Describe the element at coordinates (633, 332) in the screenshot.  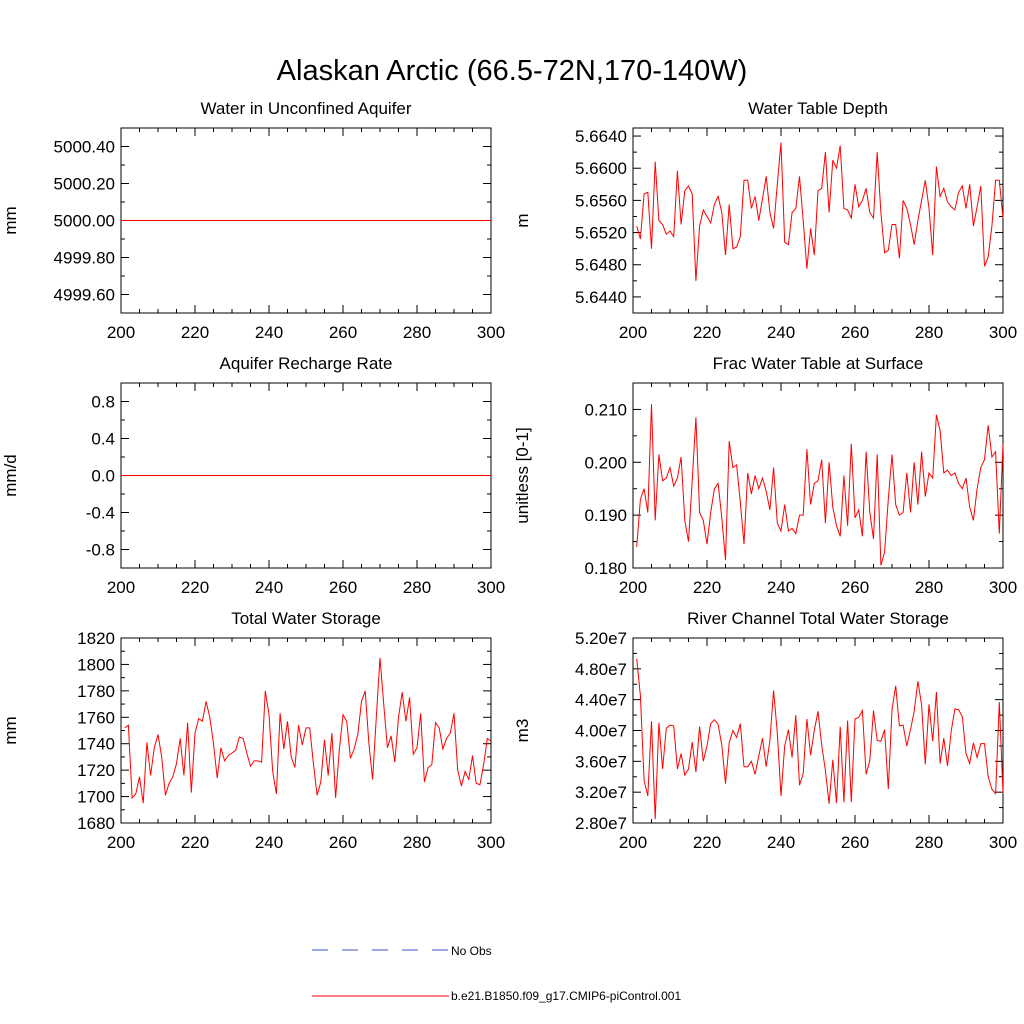
I see `water-table-depth-xtick-label: 200` at that location.